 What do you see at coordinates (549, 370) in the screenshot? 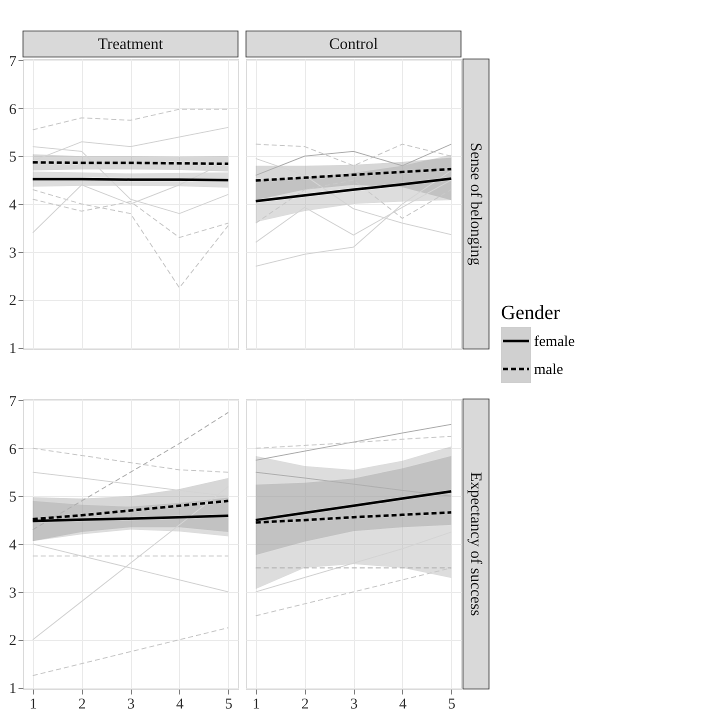
I see `legend-label: male` at bounding box center [549, 370].